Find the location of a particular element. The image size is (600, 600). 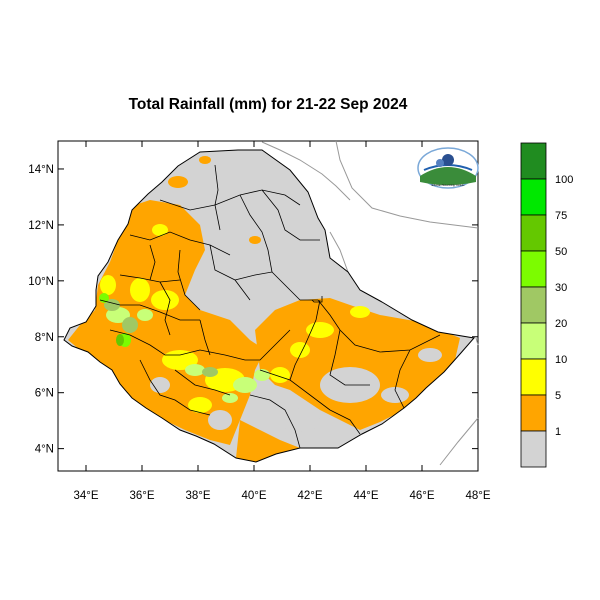

lon-tick-labels: 34°E 36°E 38°E 40°E 42°E 44°E 46°E 48°E is located at coordinates (281, 496).